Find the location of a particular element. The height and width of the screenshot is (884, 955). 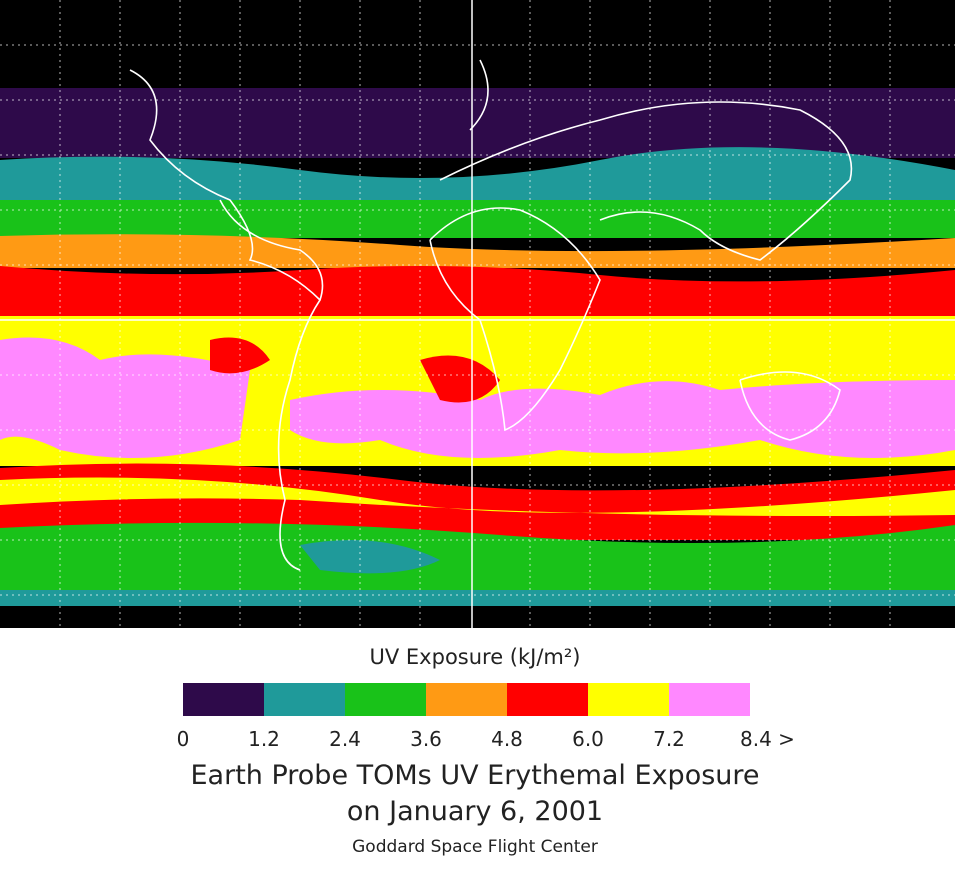

colorbar-label: 1.2 is located at coordinates (264, 739).